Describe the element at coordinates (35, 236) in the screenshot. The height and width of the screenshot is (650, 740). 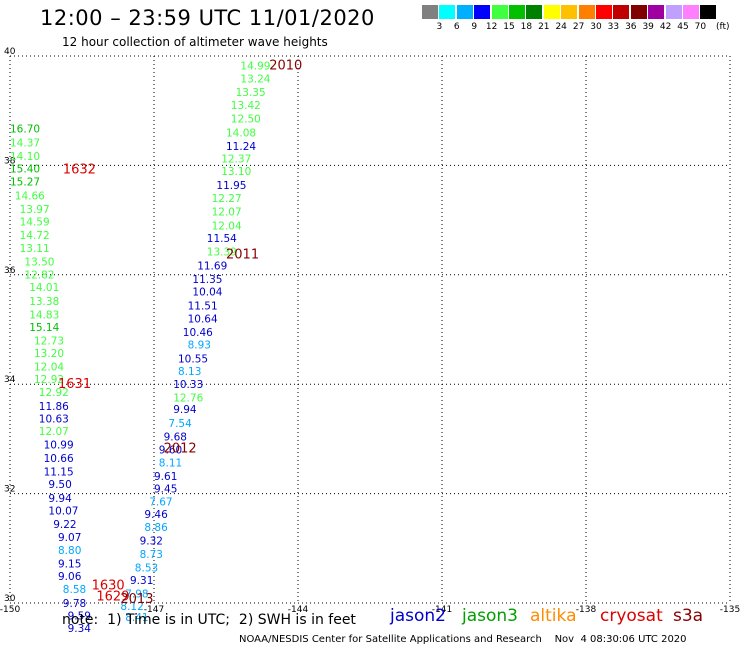
I see `wave-height-value: 14.72` at that location.